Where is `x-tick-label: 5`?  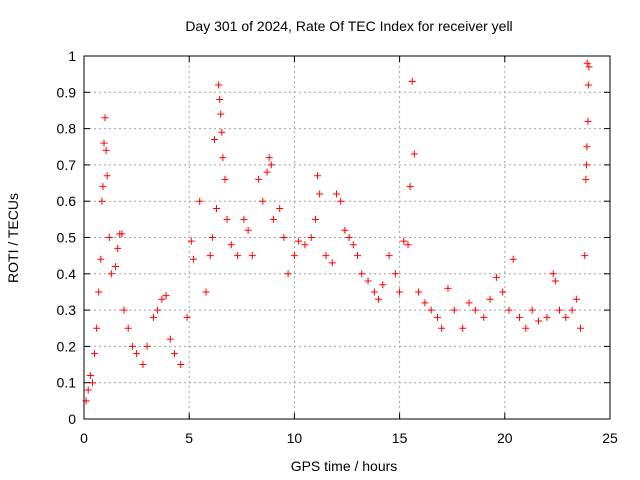
x-tick-label: 5 is located at coordinates (189, 438).